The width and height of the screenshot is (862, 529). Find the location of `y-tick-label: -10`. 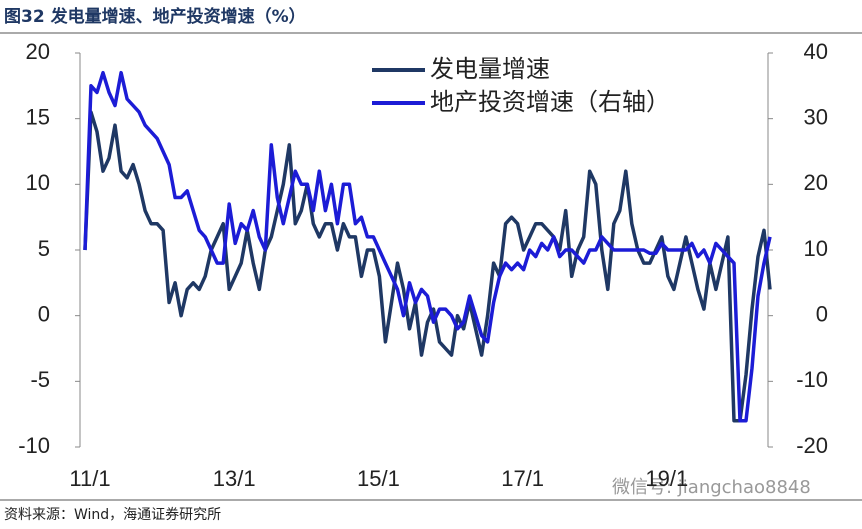

y-tick-label: -10 is located at coordinates (34, 445).